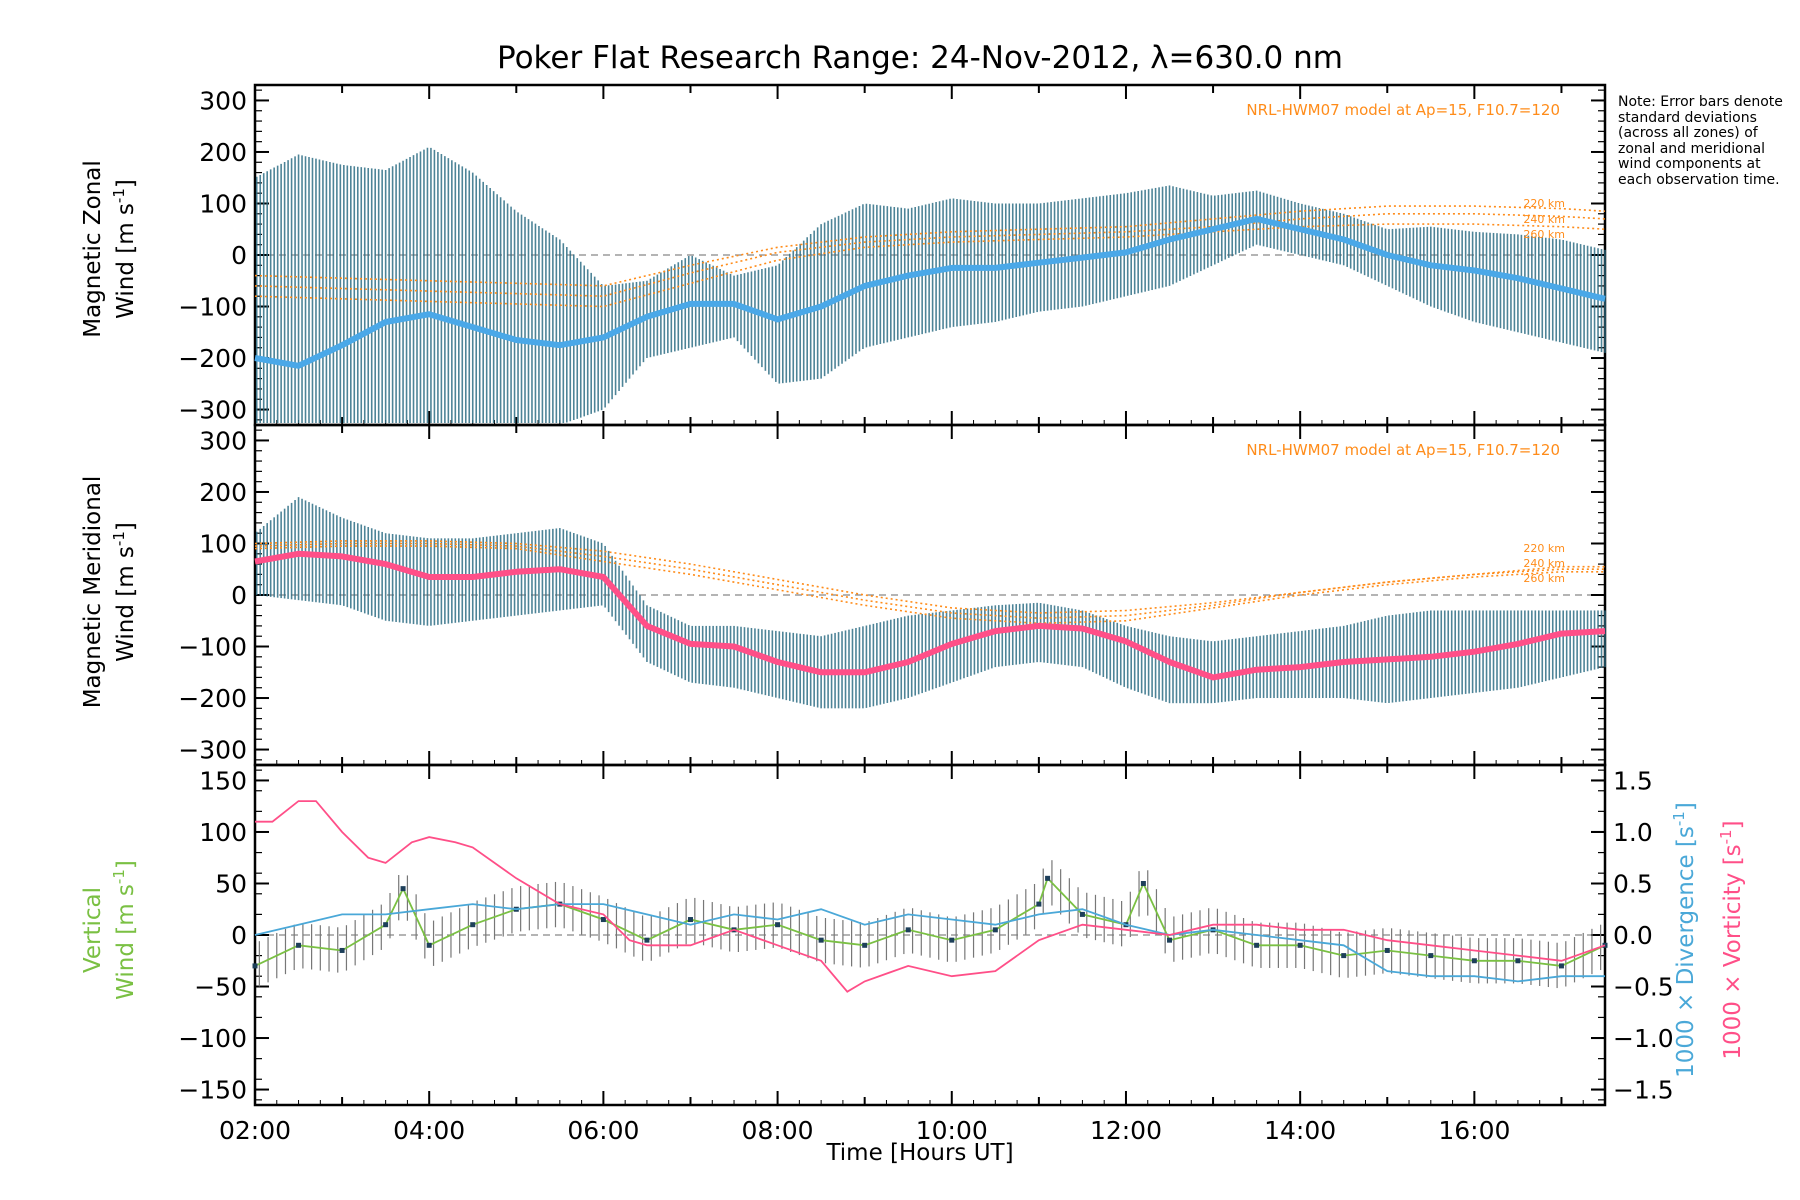 The height and width of the screenshot is (1200, 1800). I want to click on x-tick-label: 16:00, so click(1474, 1130).